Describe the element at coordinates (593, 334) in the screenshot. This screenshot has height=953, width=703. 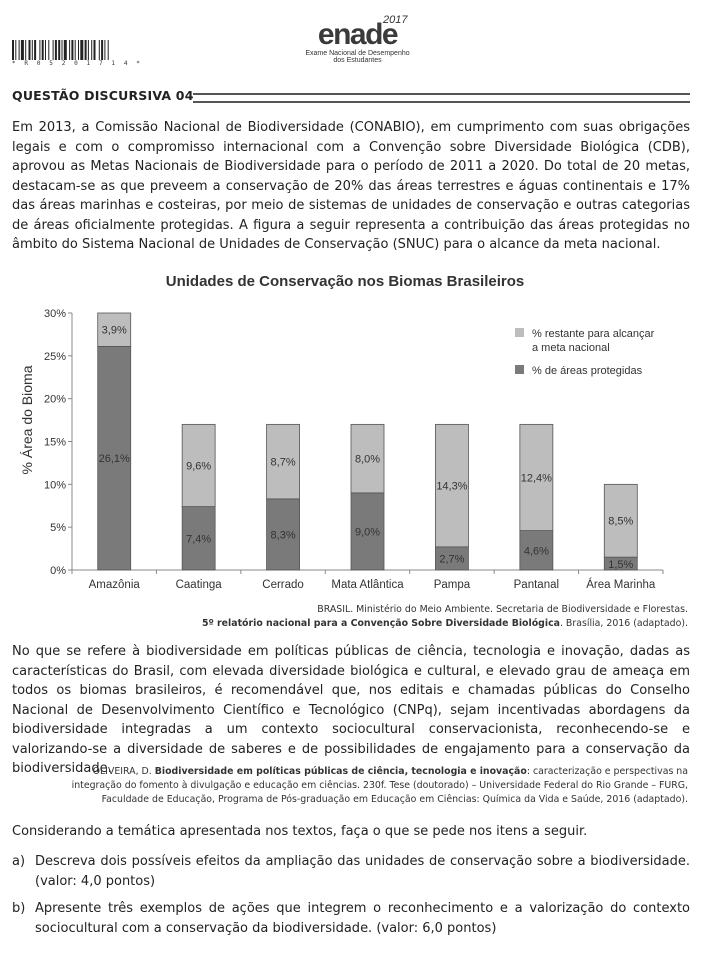
I see `legend-label: % restante para alcançar` at that location.